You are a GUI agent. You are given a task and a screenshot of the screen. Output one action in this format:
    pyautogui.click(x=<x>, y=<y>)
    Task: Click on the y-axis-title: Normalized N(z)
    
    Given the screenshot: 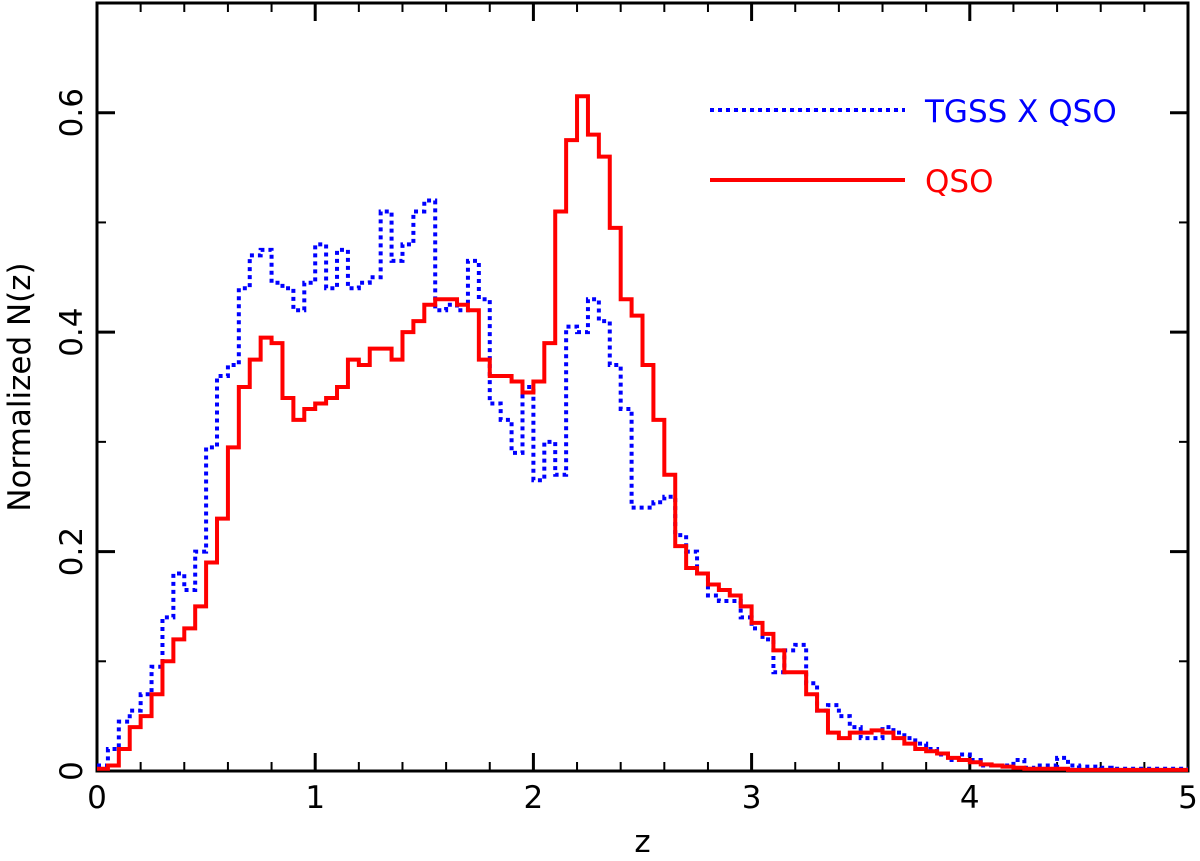 What is the action you would take?
    pyautogui.click(x=20, y=386)
    